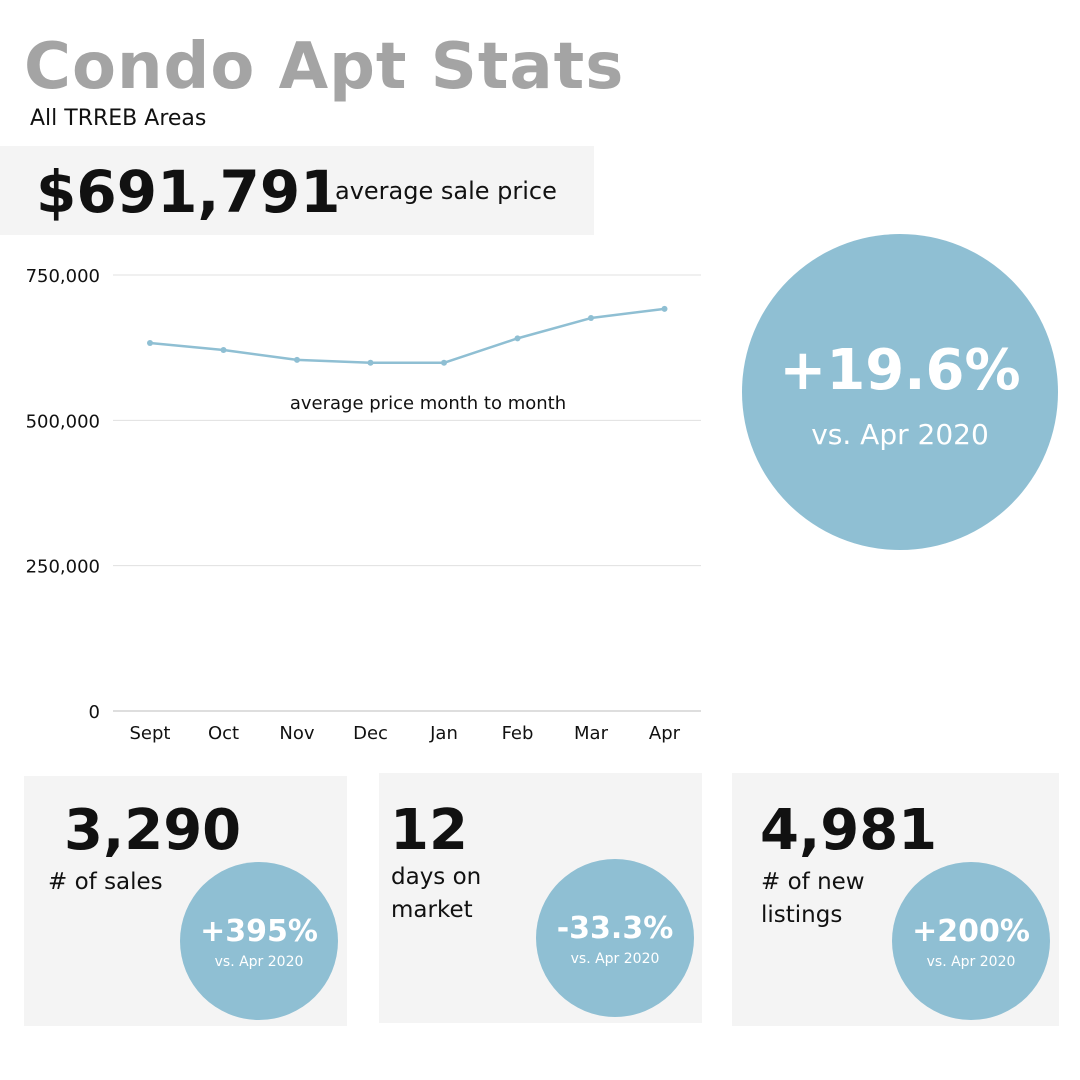 This screenshot has height=1080, width=1080. What do you see at coordinates (849, 830) in the screenshot?
I see `new-listings-value: 4,981` at bounding box center [849, 830].